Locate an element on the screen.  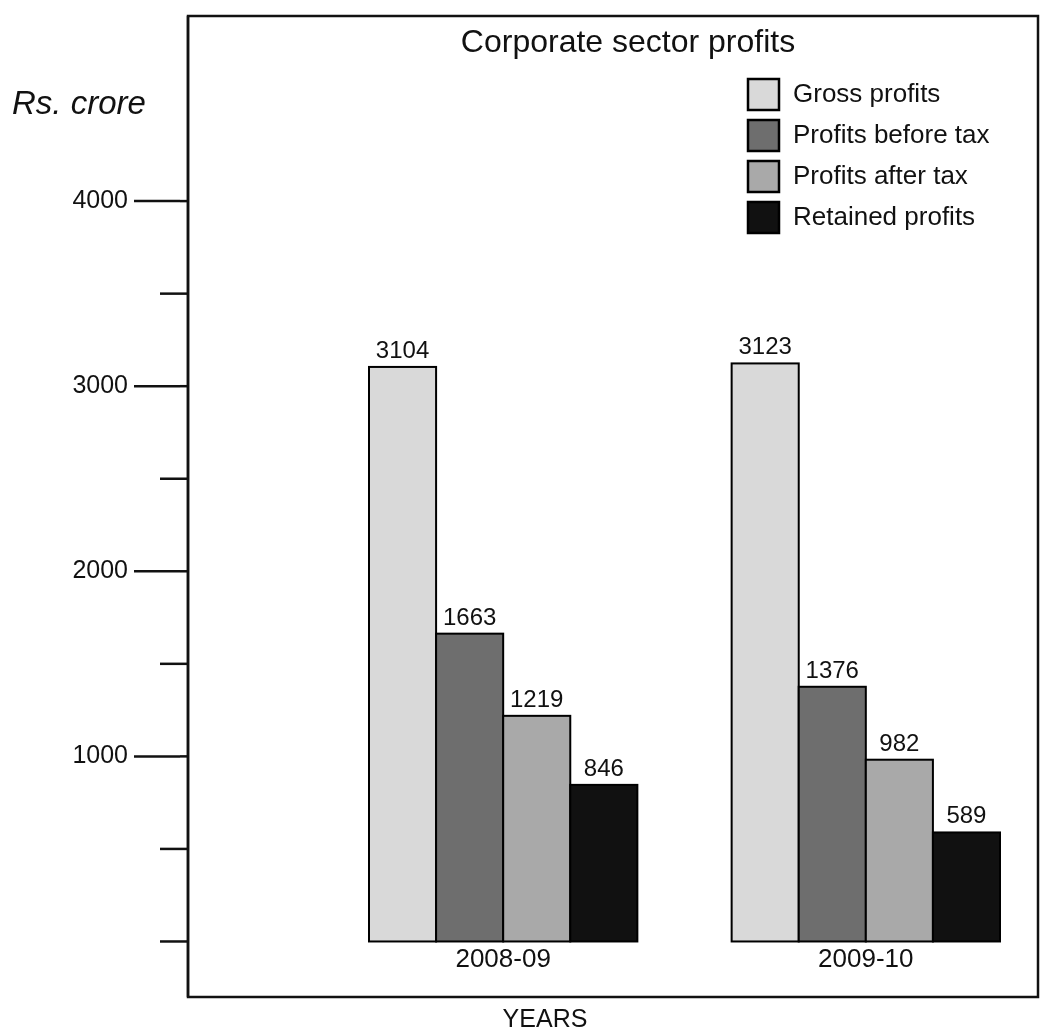
y-tick-label: 4000 is located at coordinates (100, 198).